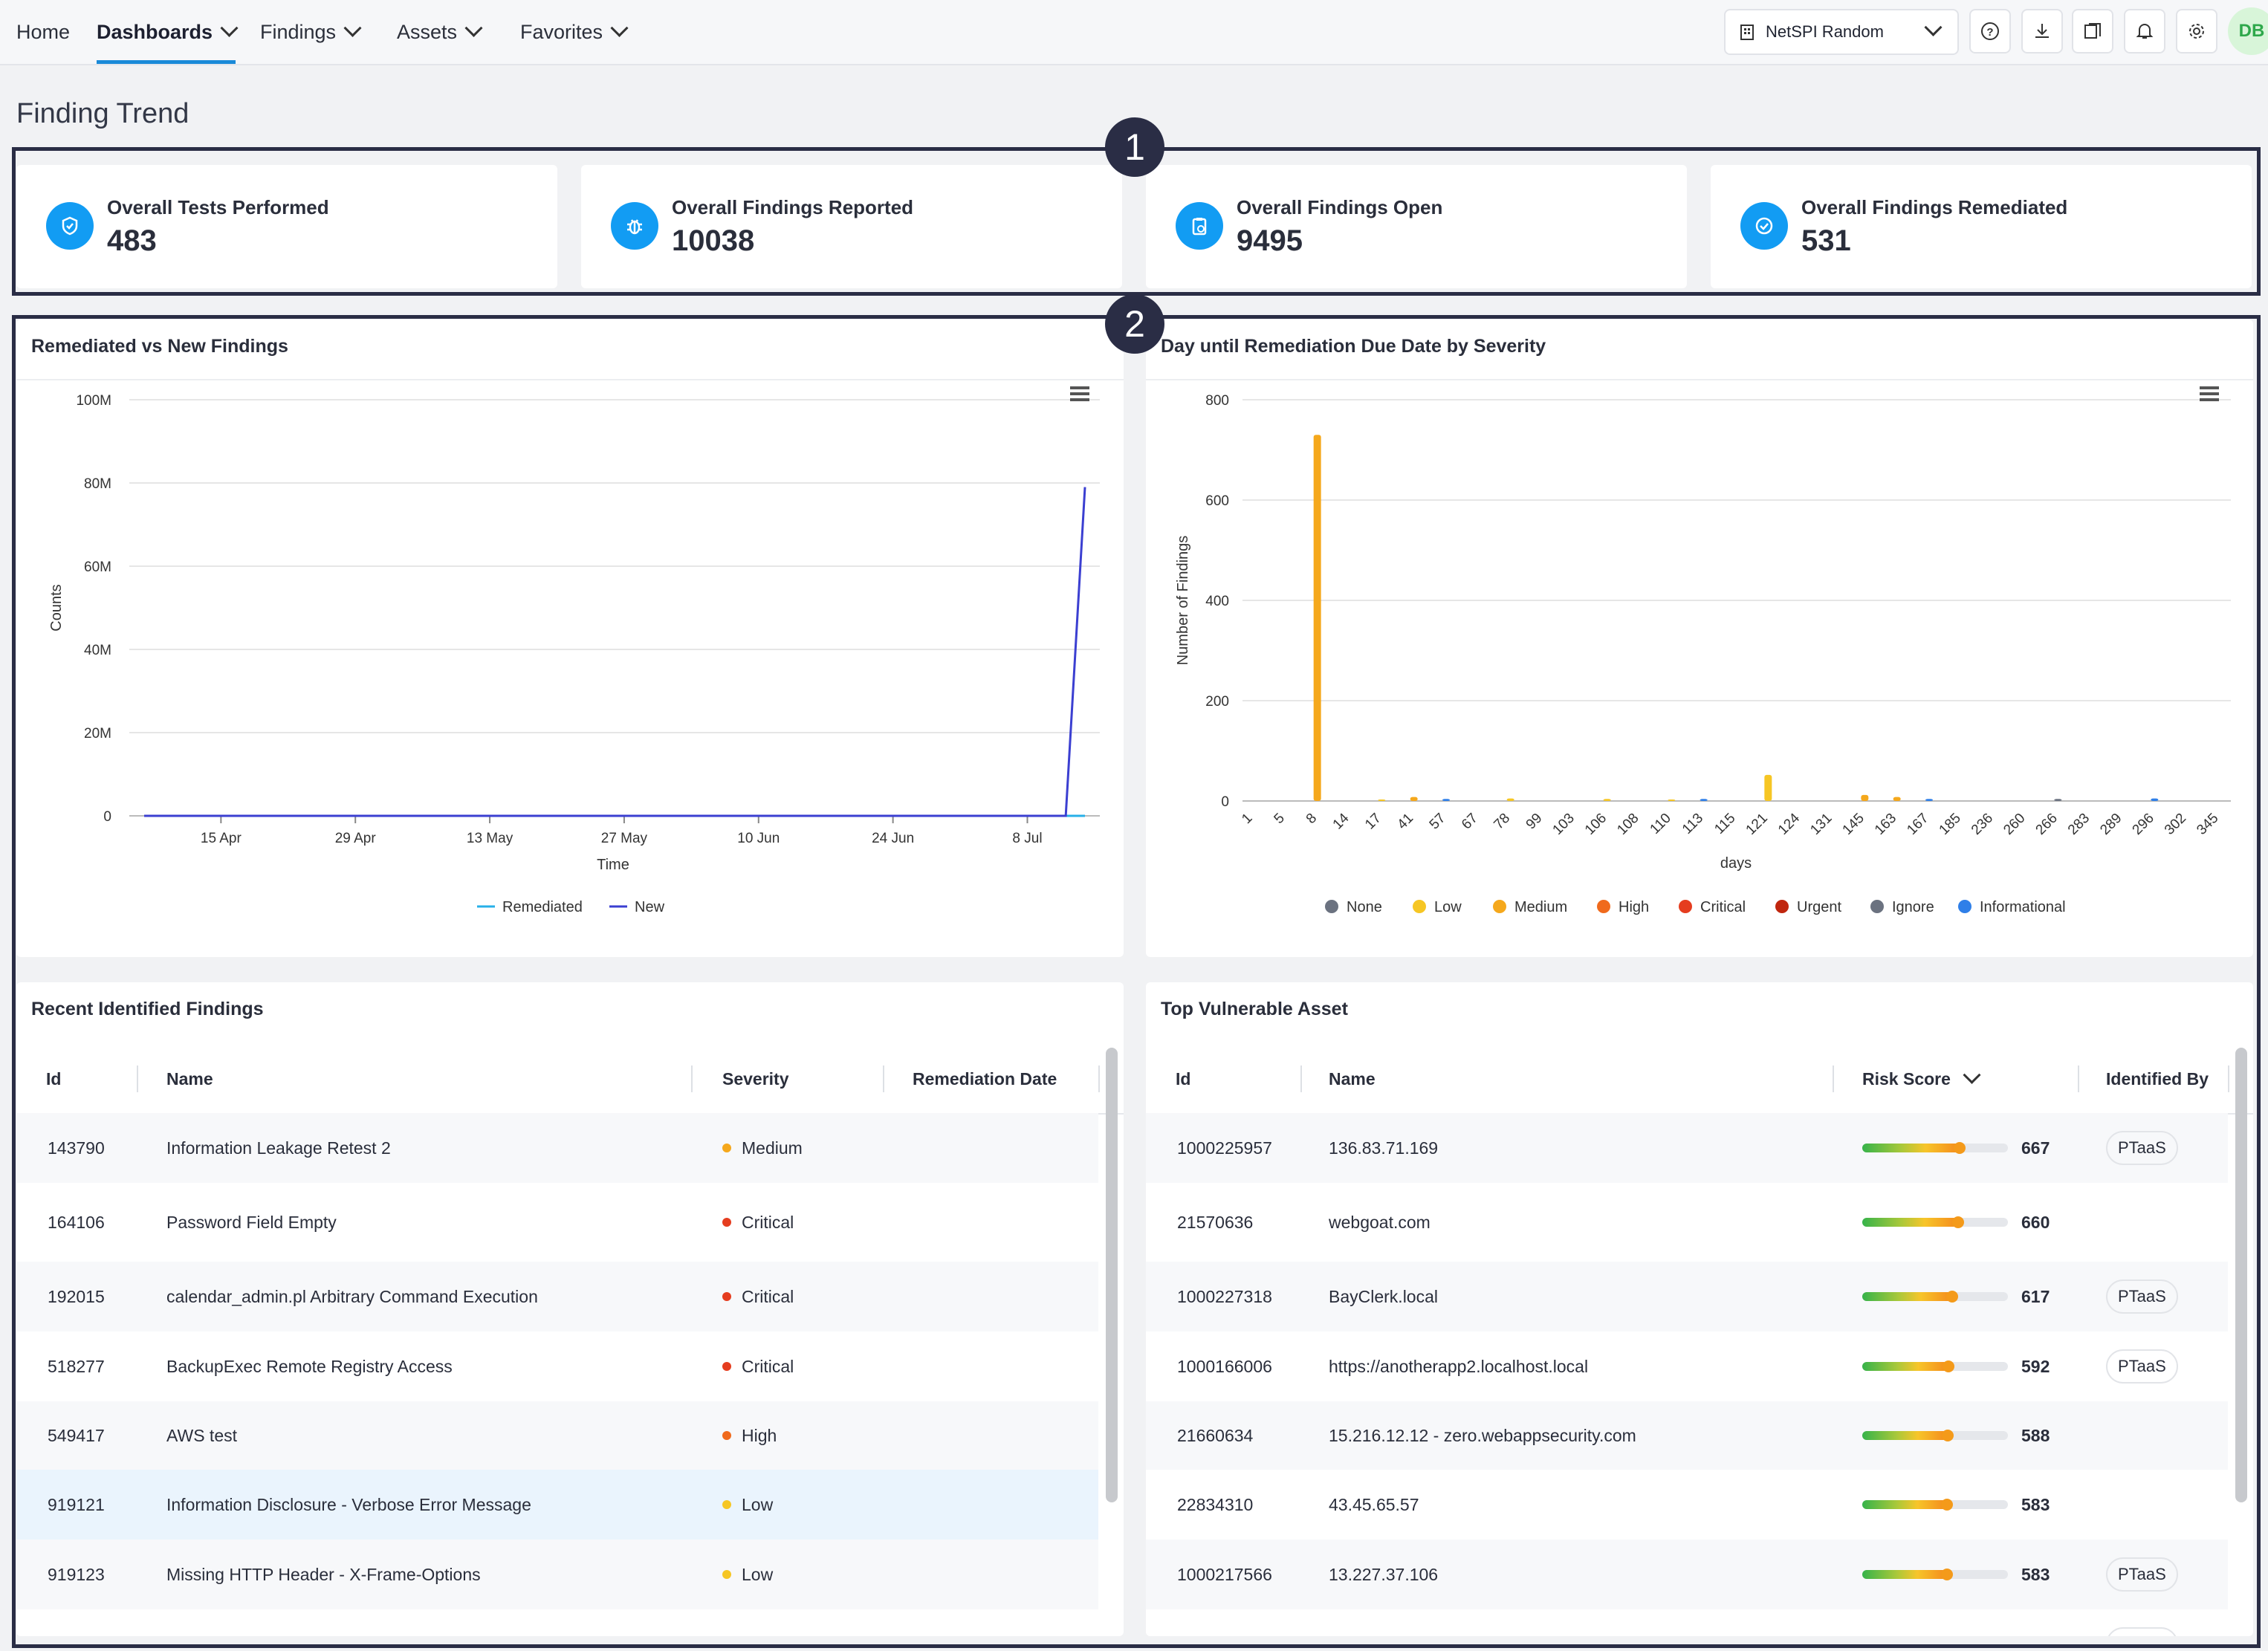 The width and height of the screenshot is (2268, 1651). What do you see at coordinates (1764, 226) in the screenshot?
I see `check-circle-icon` at bounding box center [1764, 226].